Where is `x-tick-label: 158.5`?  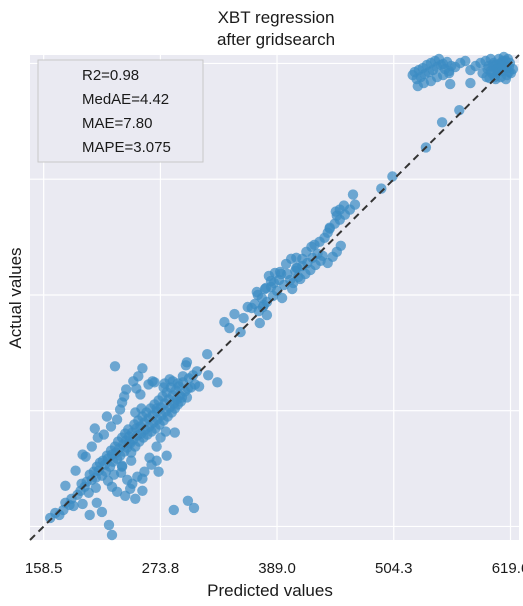
x-tick-label: 158.5 is located at coordinates (44, 568).